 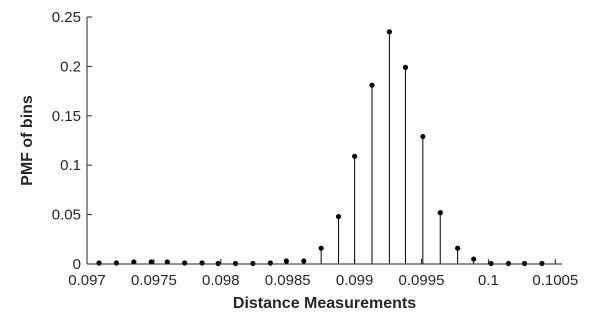 I want to click on x-tick-label: 0.1005, so click(x=555, y=280).